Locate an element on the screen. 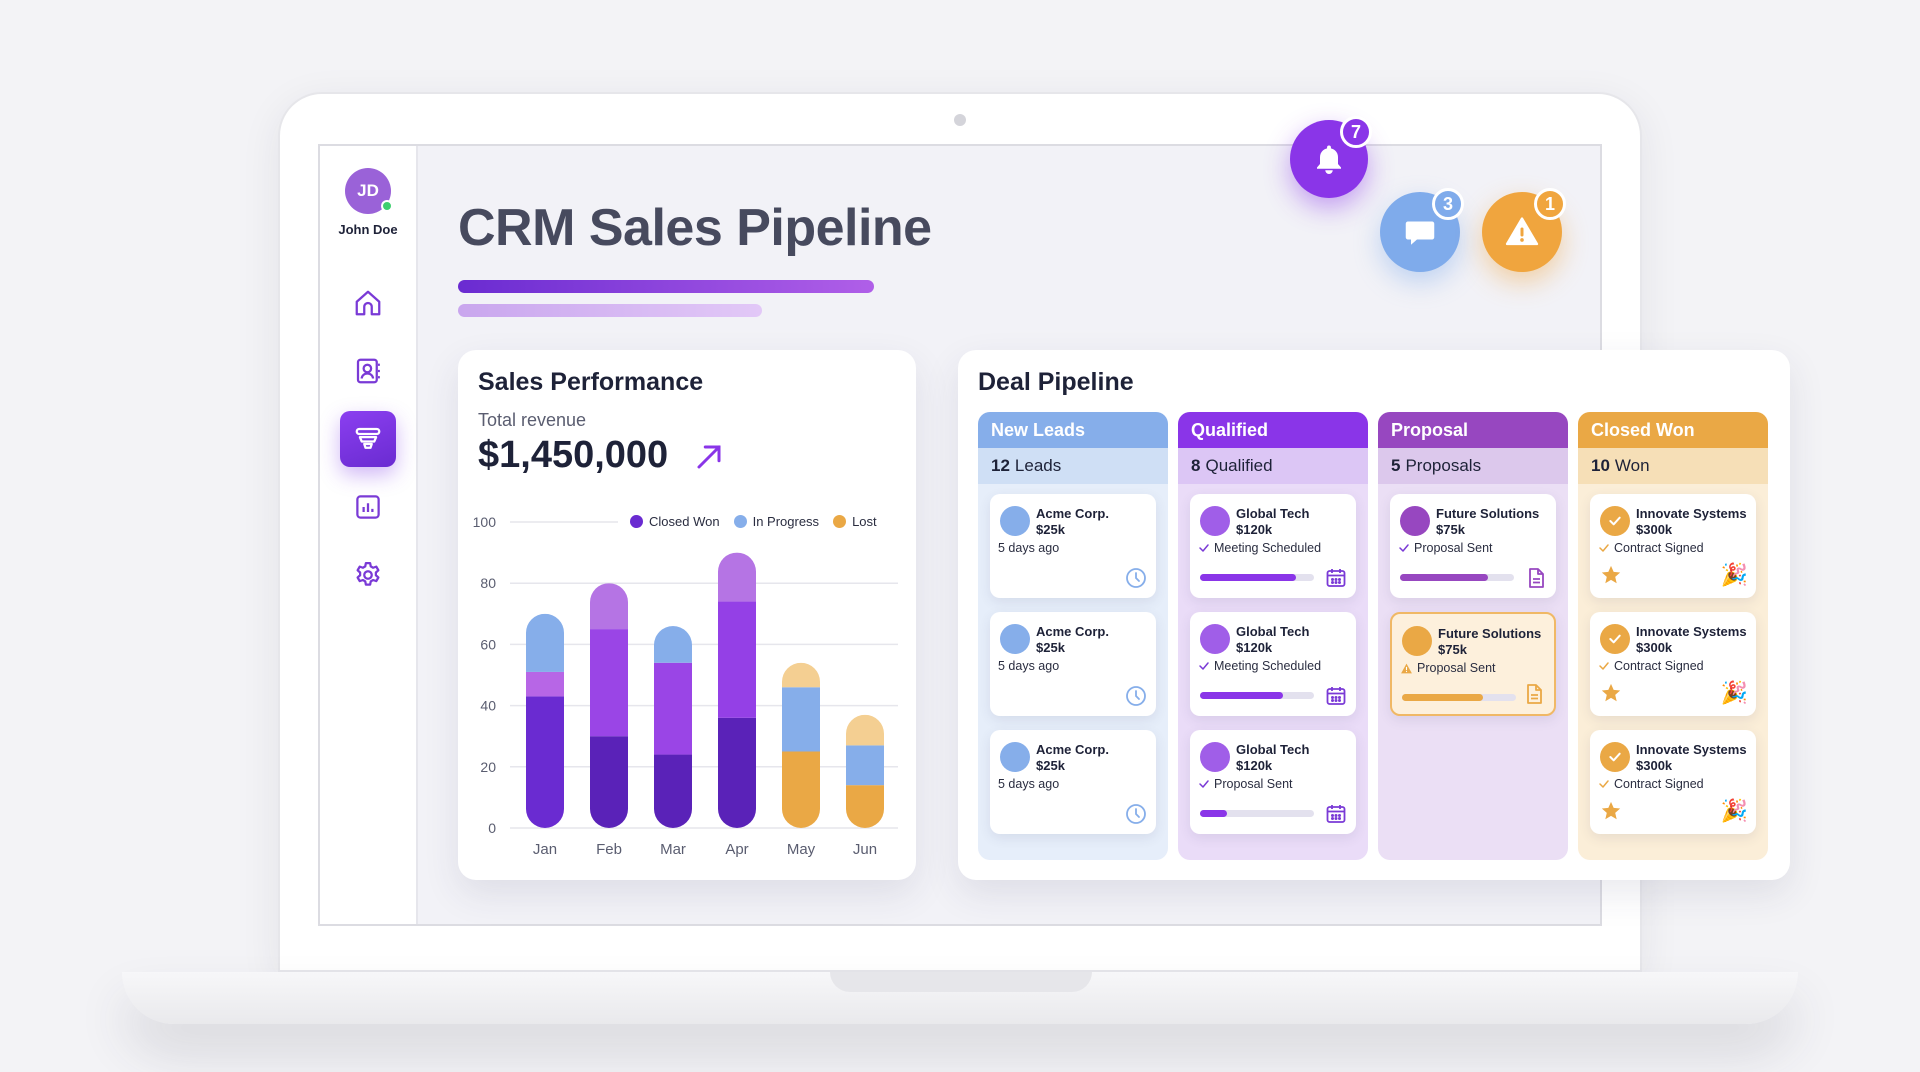  y-tick-label: 60 is located at coordinates (488, 644).